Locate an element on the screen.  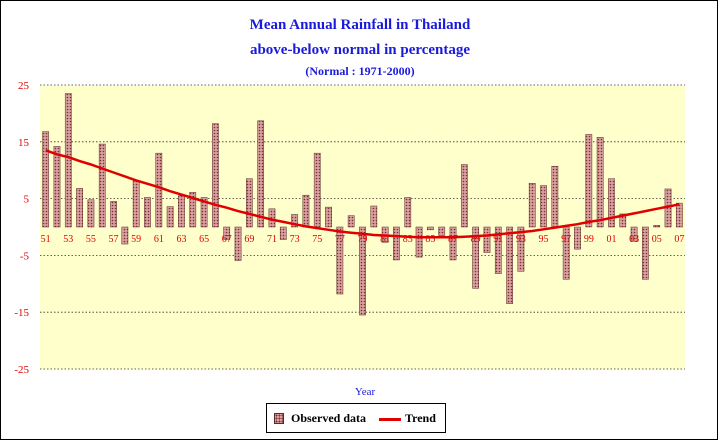
x-tick-label: 87 is located at coordinates (453, 239).